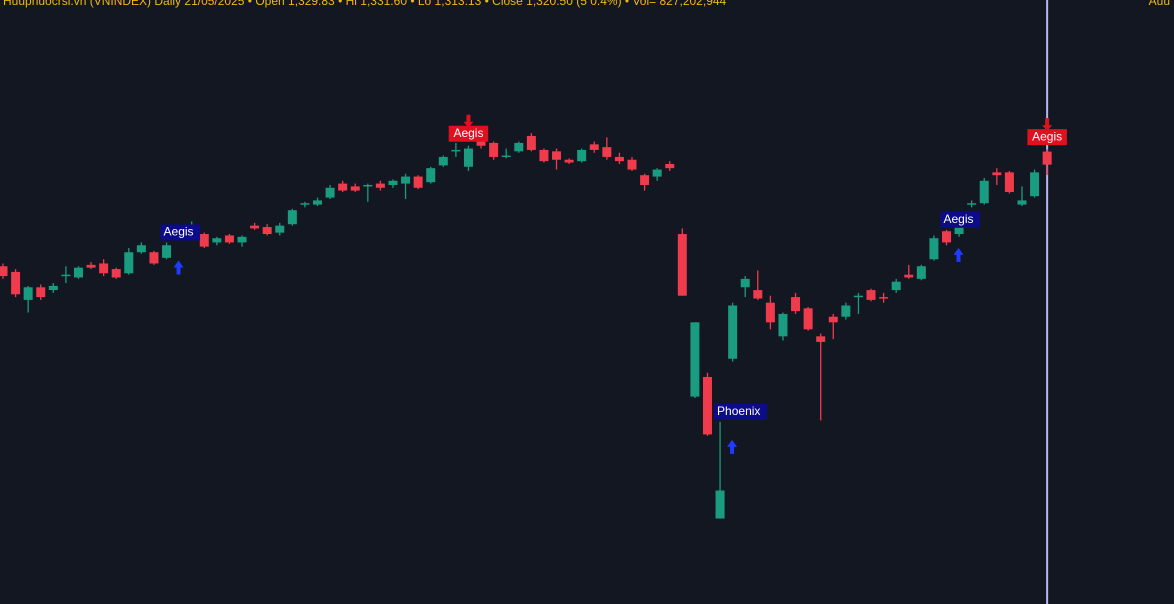 This screenshot has height=604, width=1174. I want to click on header-item: Vol= 827,202,944, so click(679, 4).